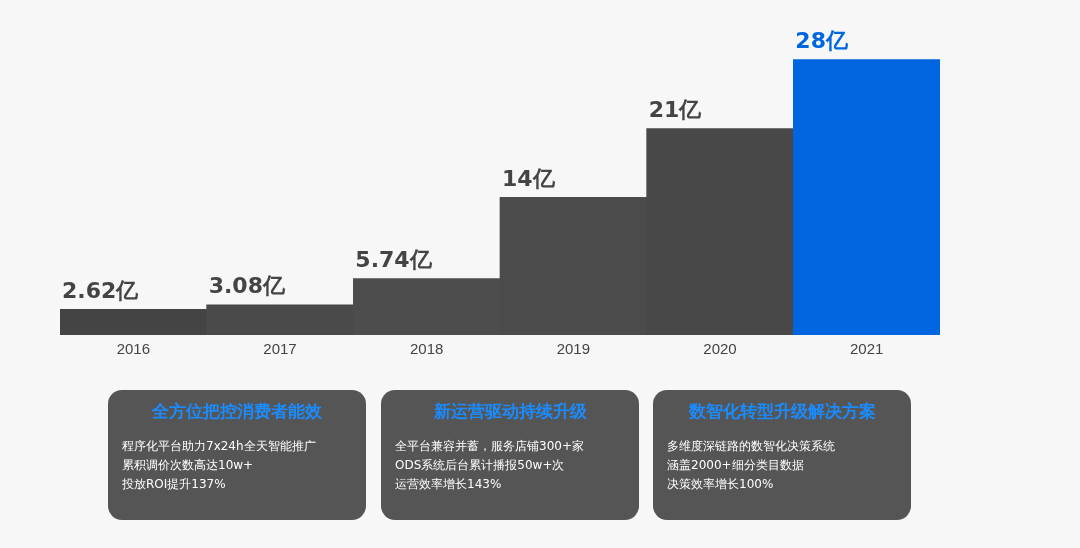  Describe the element at coordinates (480, 465) in the screenshot. I see `text: ODS系统后台累计播报50w+次` at that location.